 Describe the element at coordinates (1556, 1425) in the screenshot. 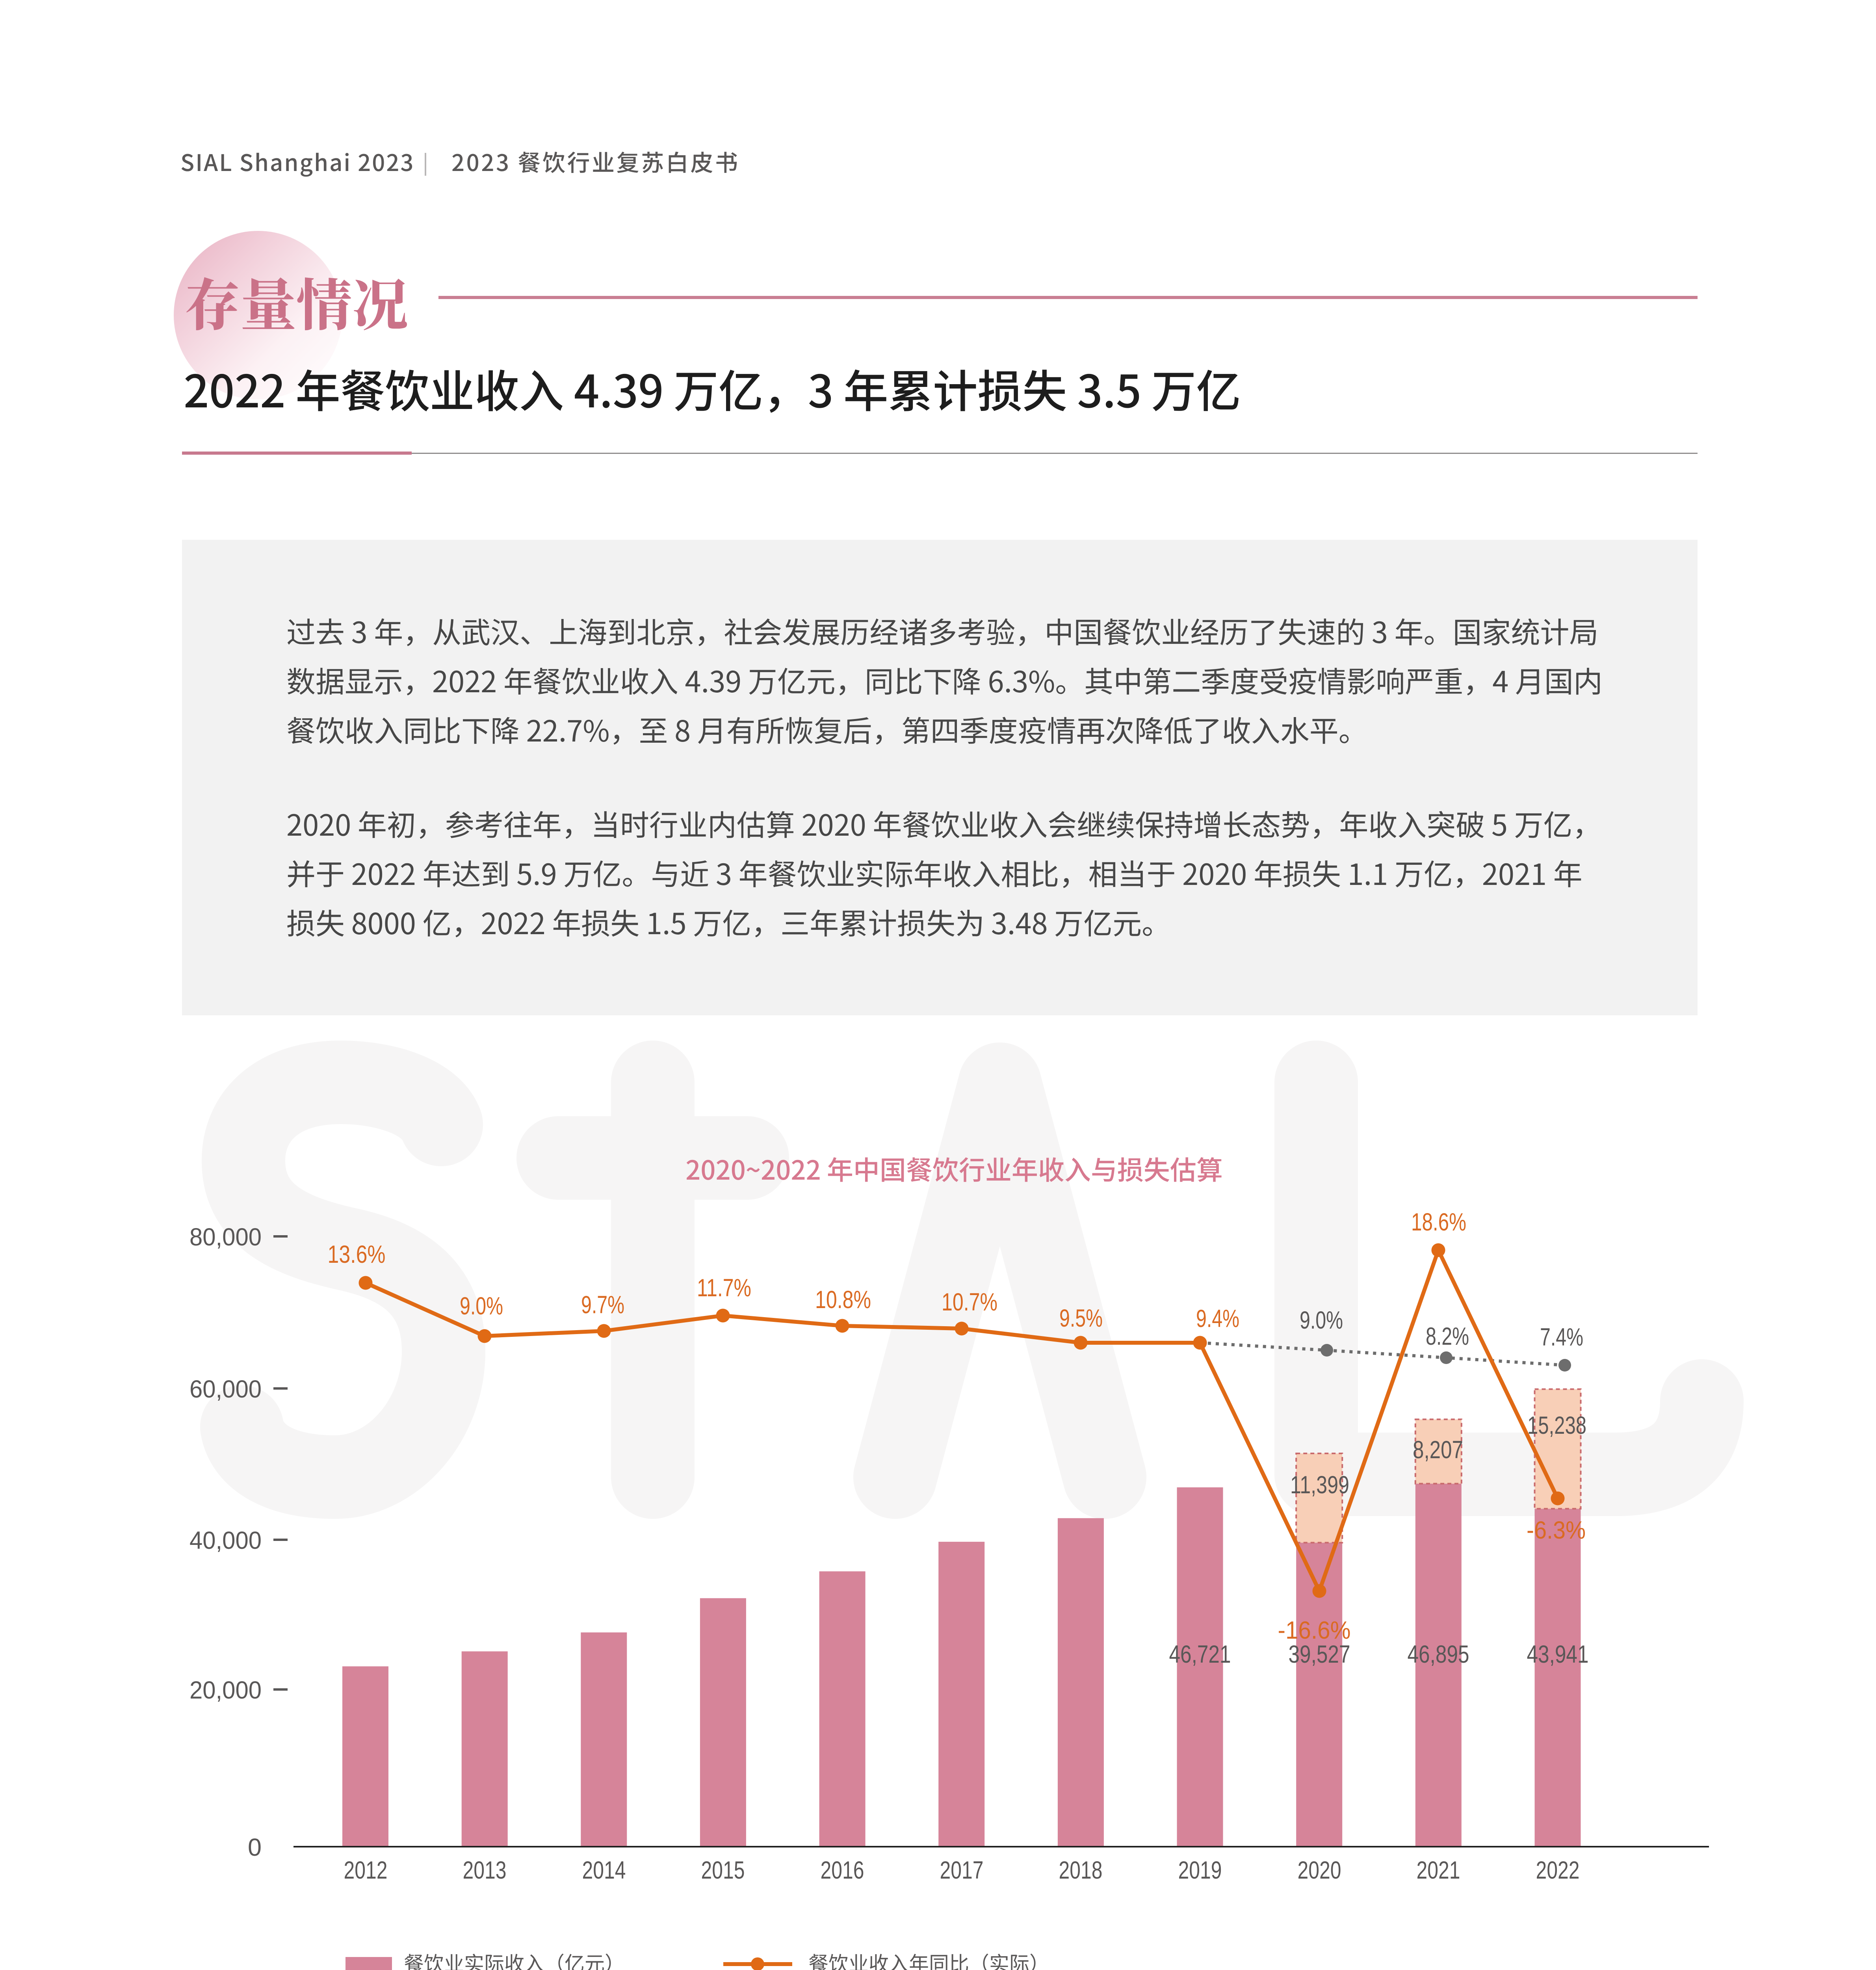

I see `svg-text: 15,238` at that location.